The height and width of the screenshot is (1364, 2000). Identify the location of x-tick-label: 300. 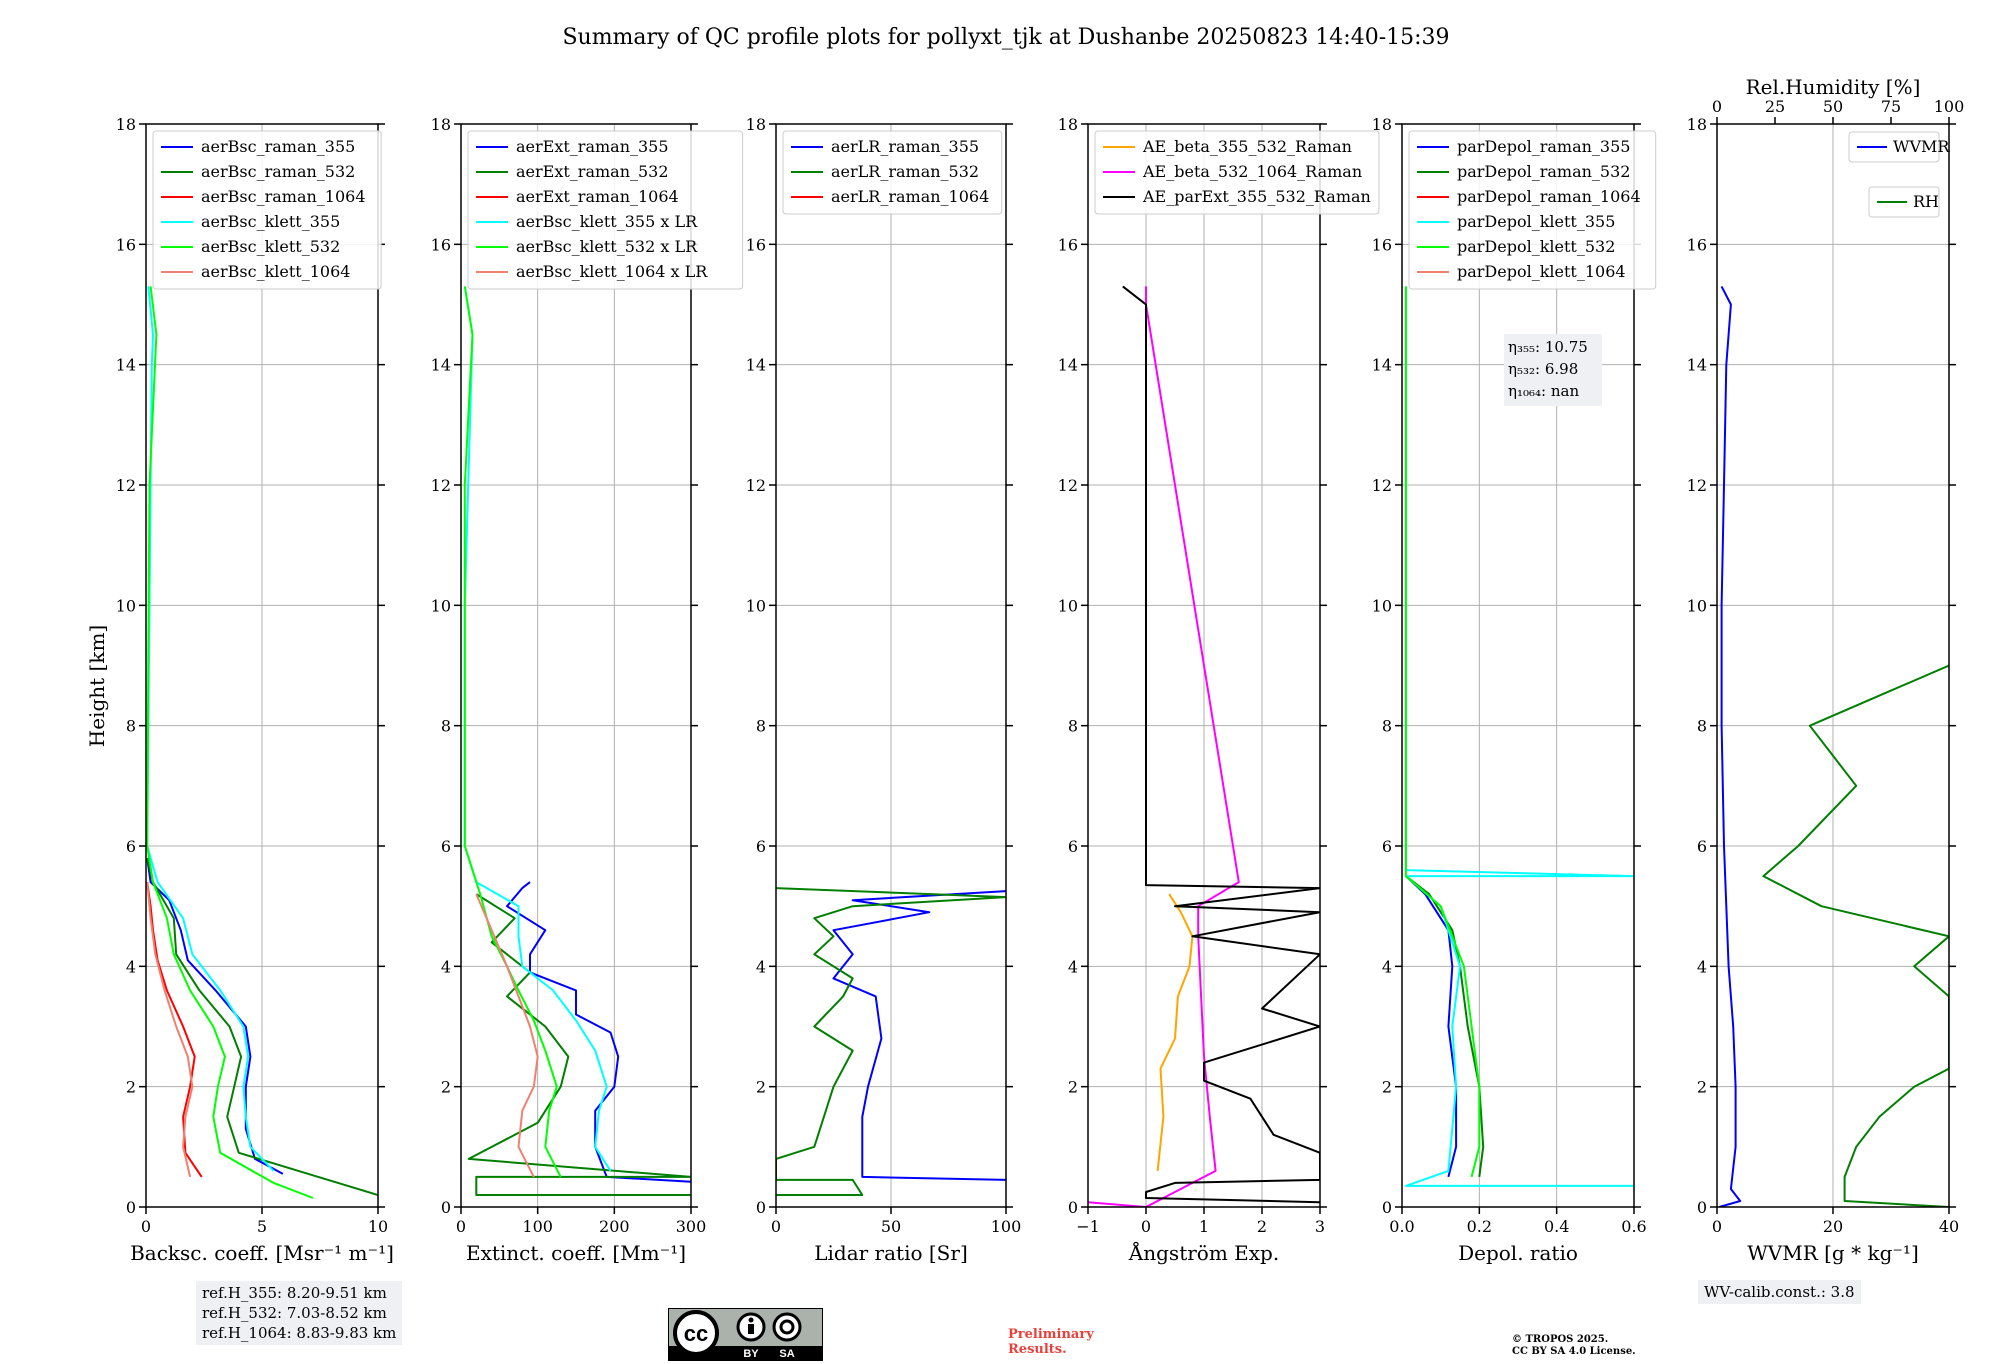
(691, 1226).